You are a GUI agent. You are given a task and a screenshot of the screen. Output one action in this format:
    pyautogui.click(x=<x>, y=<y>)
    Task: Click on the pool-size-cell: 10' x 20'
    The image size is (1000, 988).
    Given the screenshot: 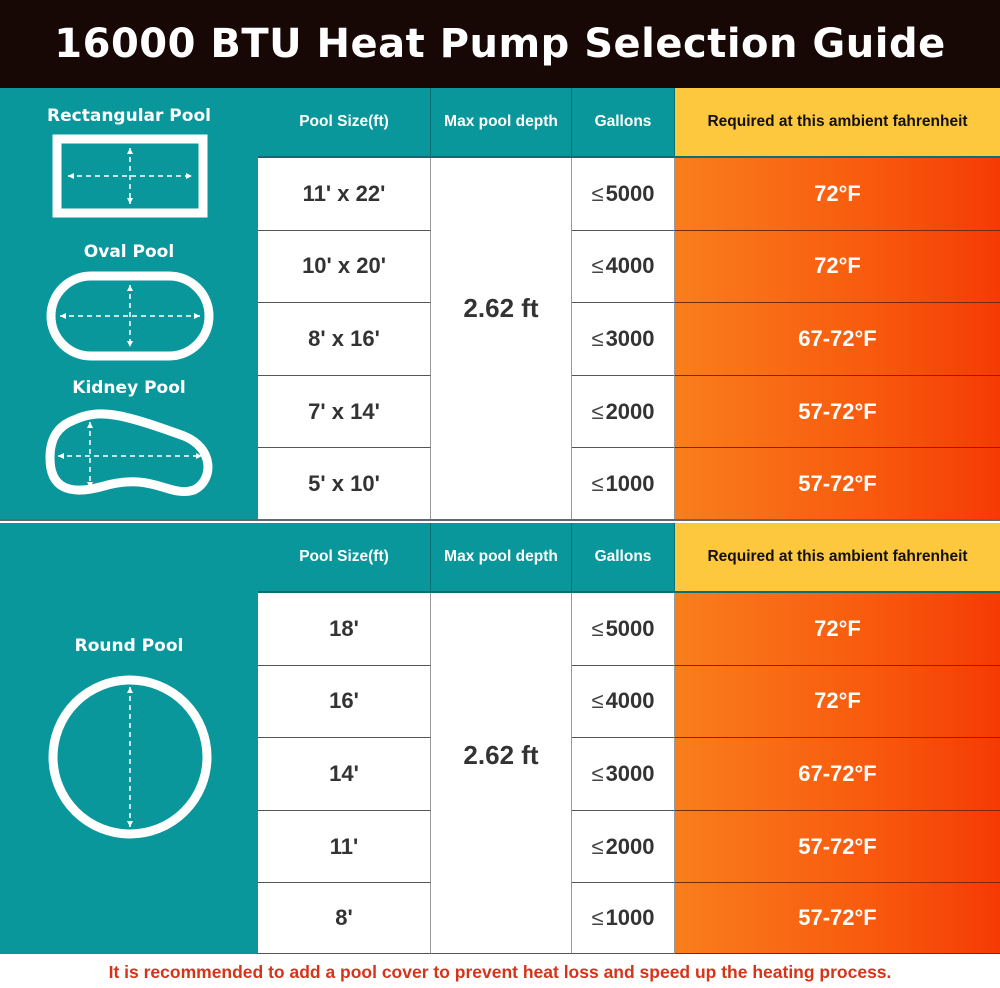 What is the action you would take?
    pyautogui.click(x=344, y=267)
    